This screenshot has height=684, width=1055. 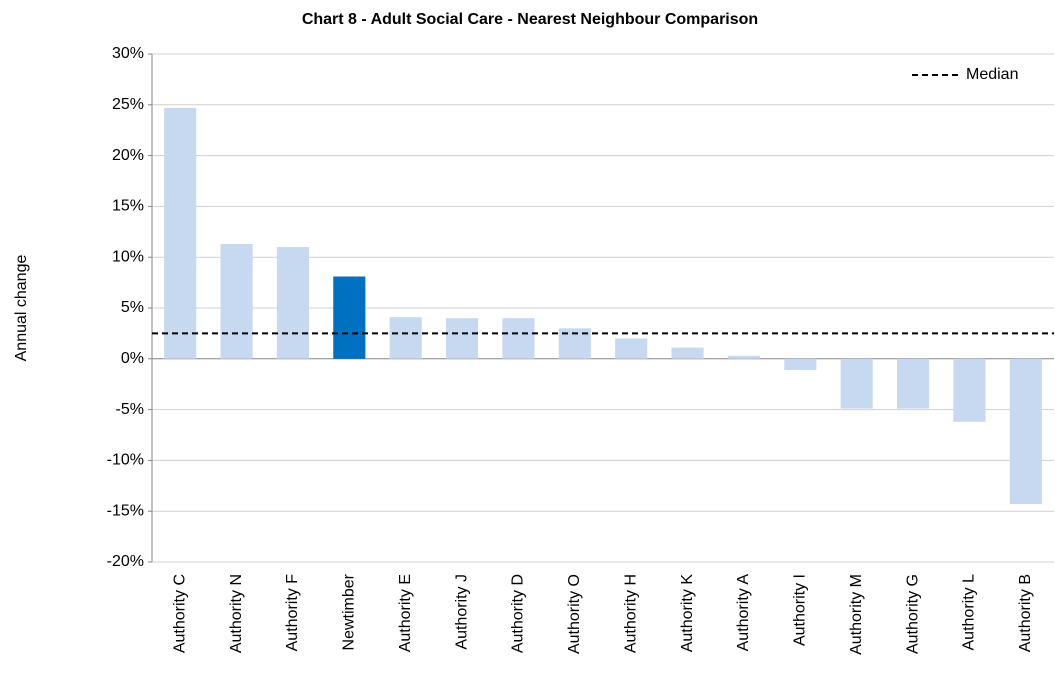 What do you see at coordinates (630, 613) in the screenshot?
I see `x-tick-label: Authority H` at bounding box center [630, 613].